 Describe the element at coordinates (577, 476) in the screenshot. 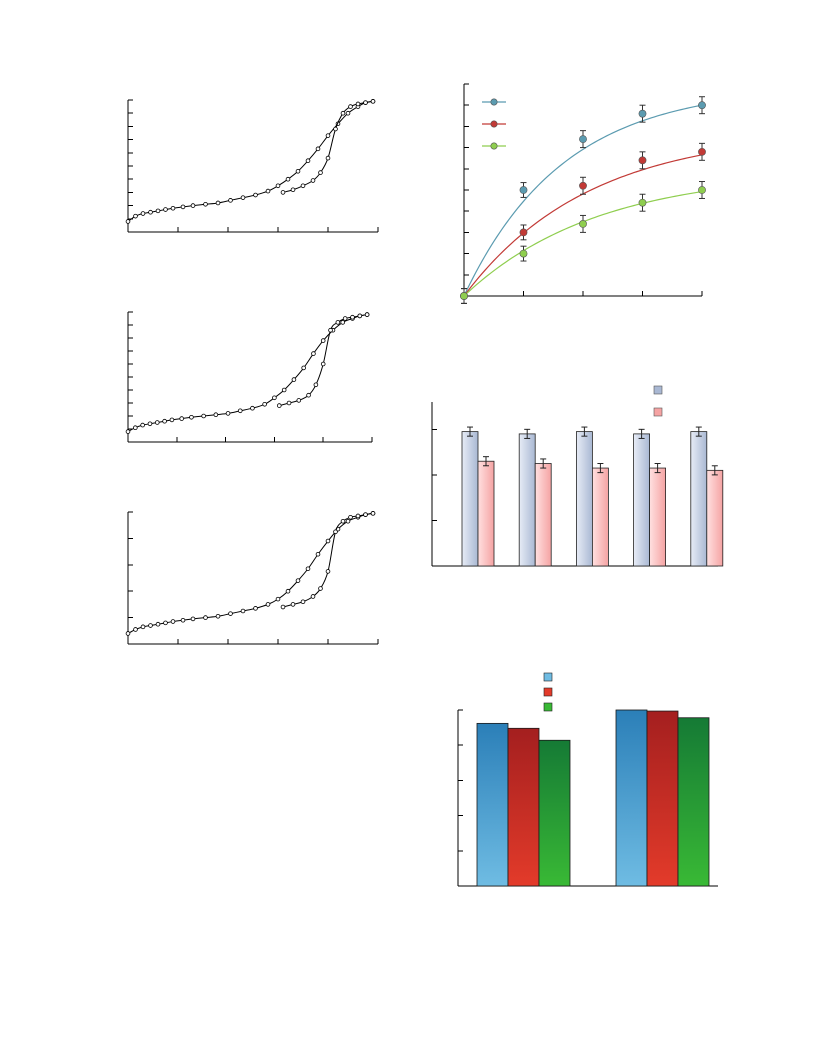

I see `cycle-bar-chart` at that location.